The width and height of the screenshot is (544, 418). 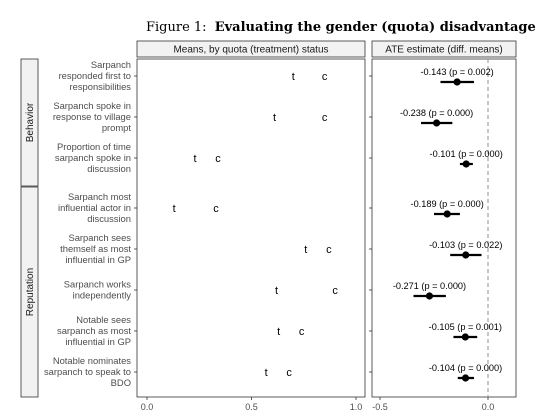 I want to click on category-label-line: responsibilities, so click(x=101, y=86).